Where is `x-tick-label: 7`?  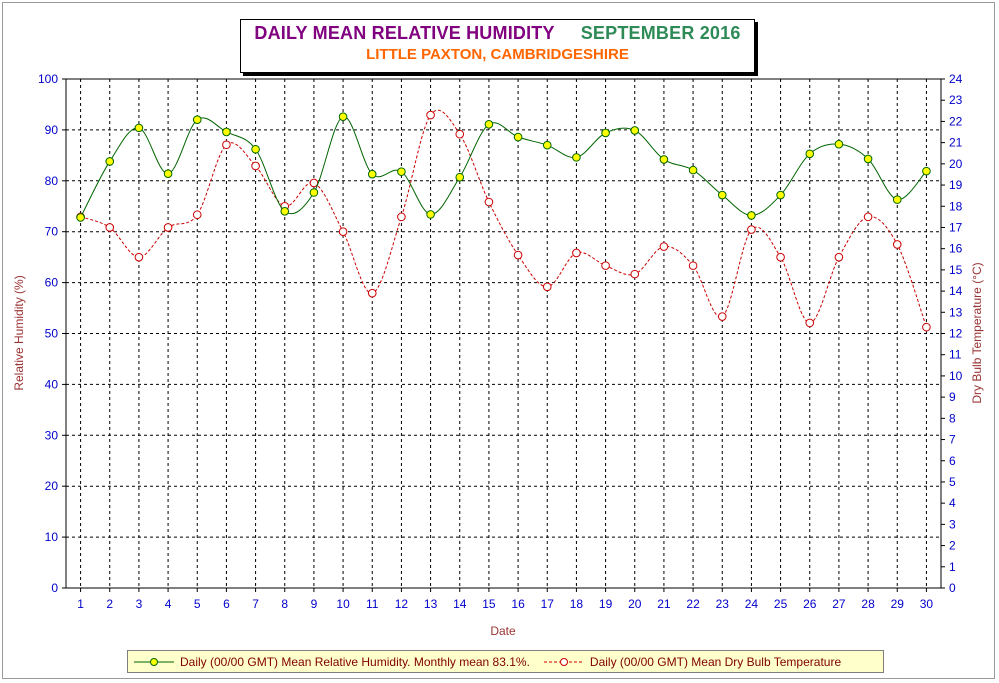
x-tick-label: 7 is located at coordinates (255, 604).